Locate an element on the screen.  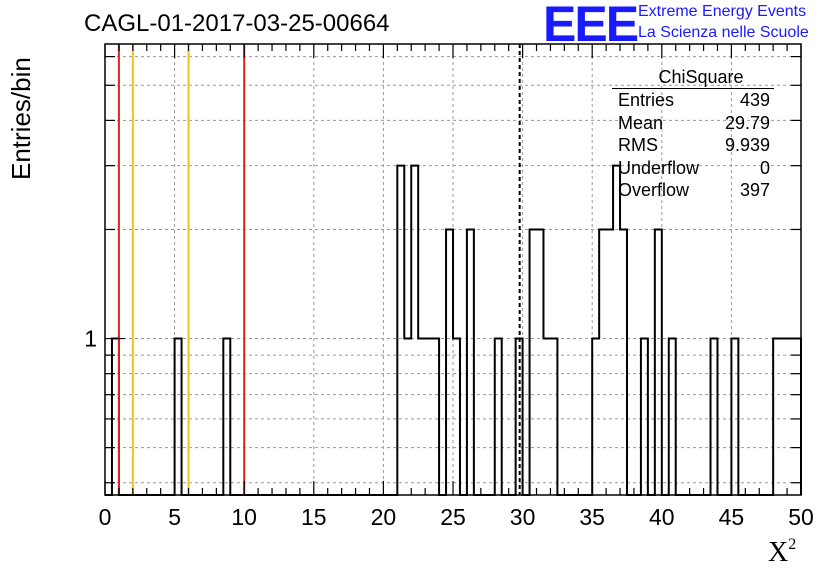
stats-row-rms: RMS 9.939 is located at coordinates (693, 145).